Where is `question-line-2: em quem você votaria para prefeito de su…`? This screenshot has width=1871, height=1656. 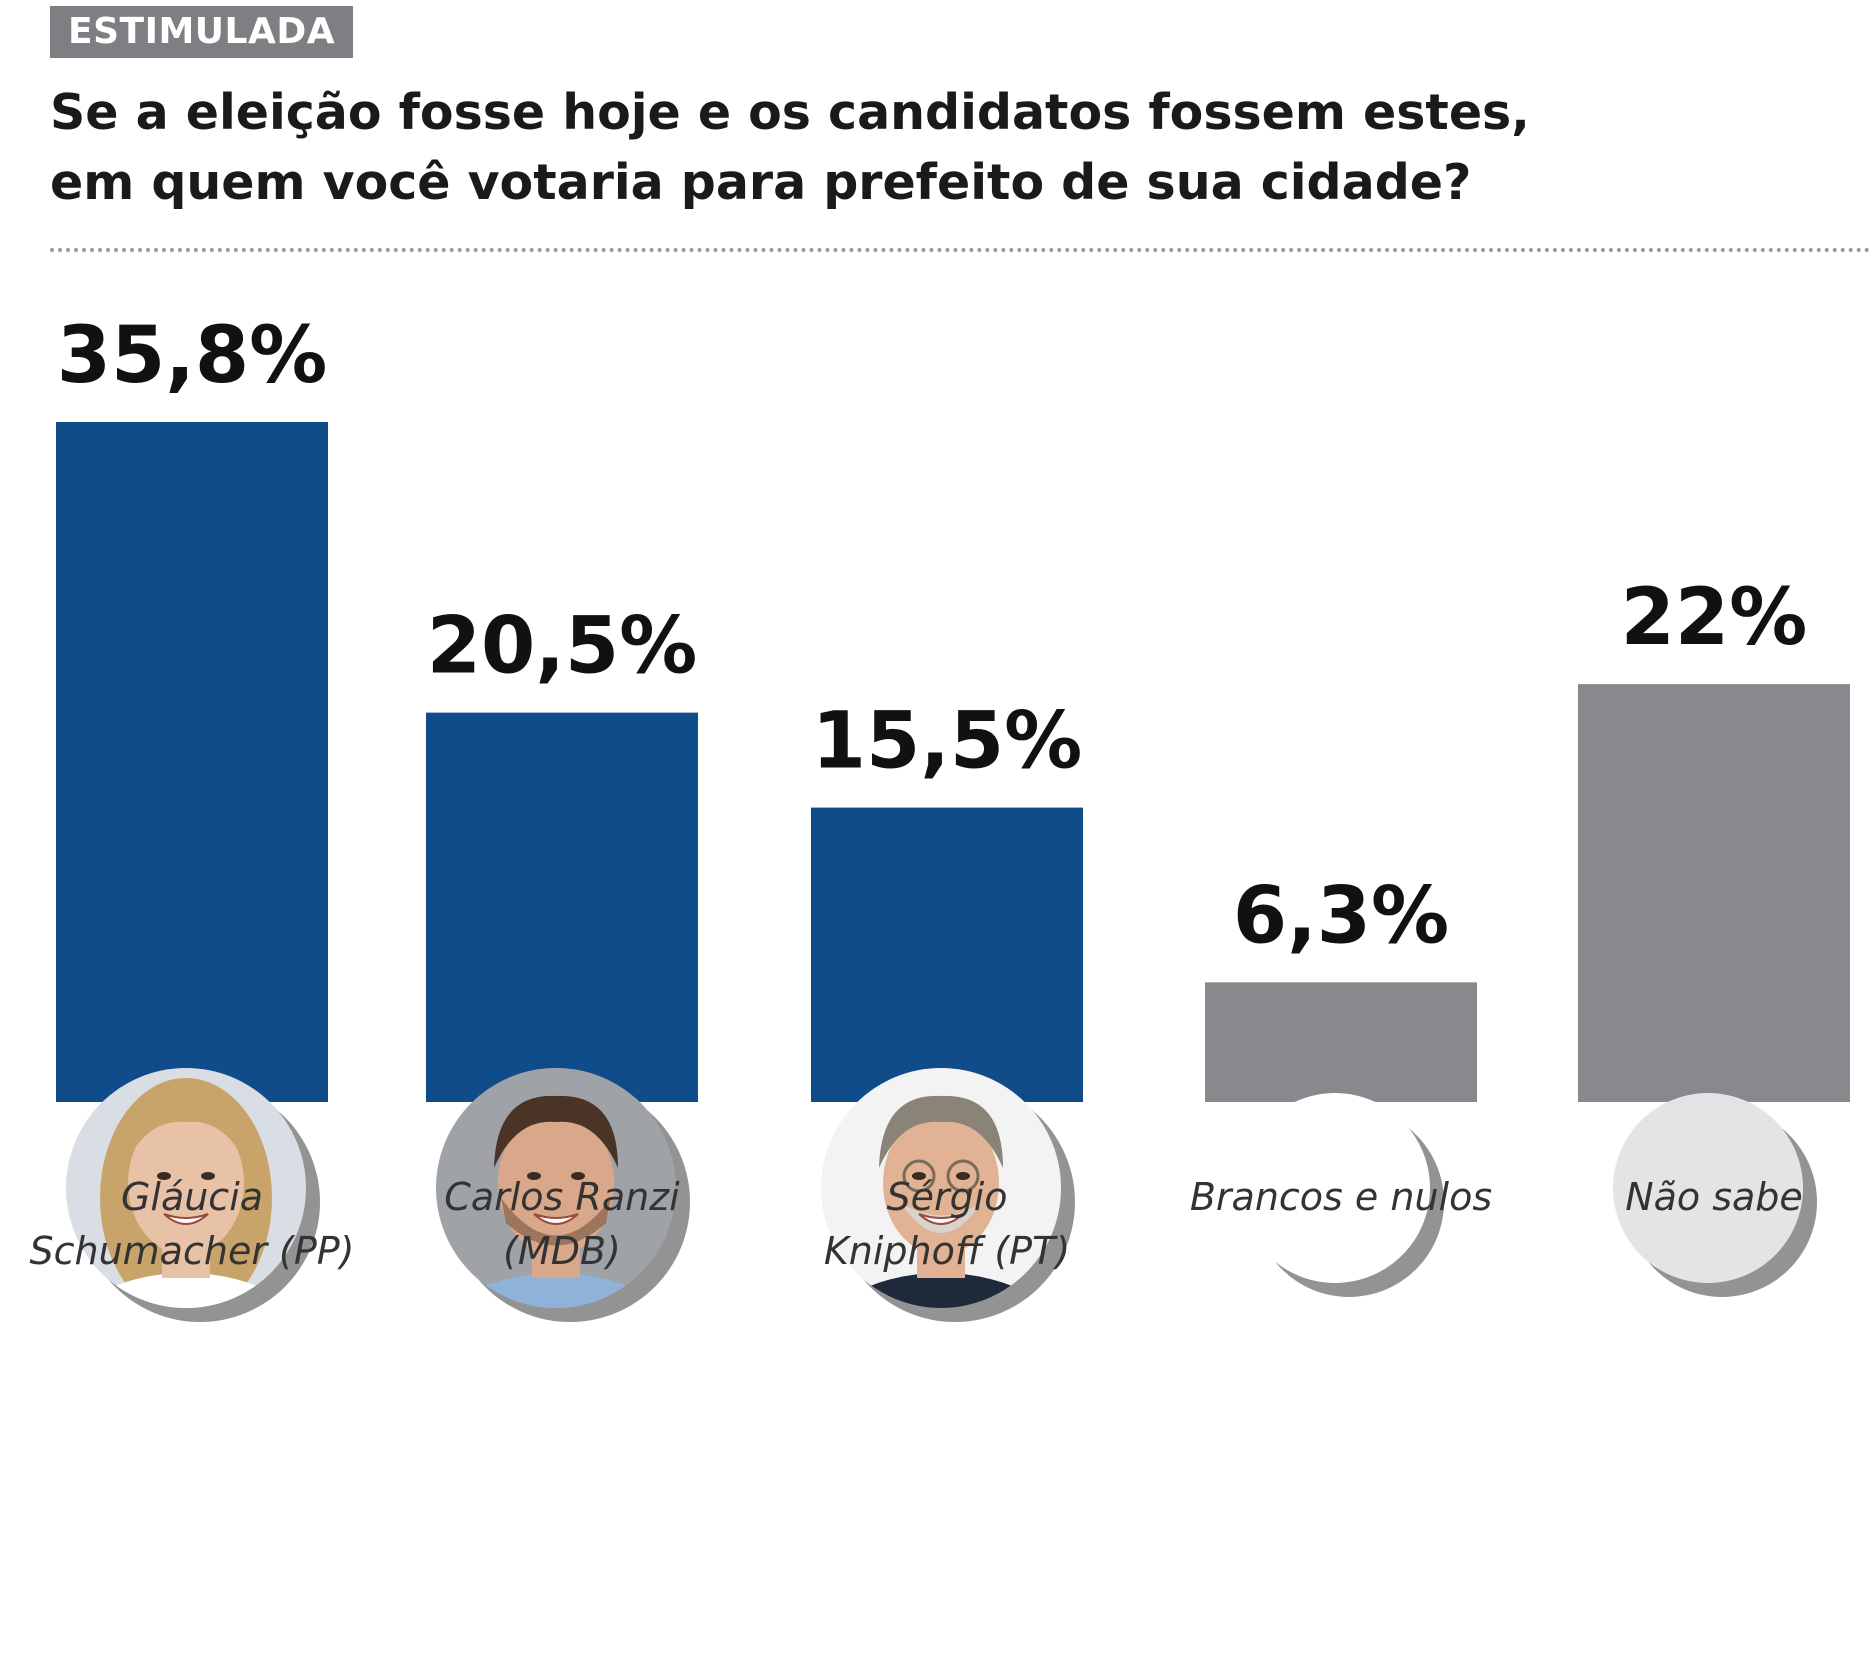
question-line-2: em quem você votaria para prefeito de su… is located at coordinates (761, 182).